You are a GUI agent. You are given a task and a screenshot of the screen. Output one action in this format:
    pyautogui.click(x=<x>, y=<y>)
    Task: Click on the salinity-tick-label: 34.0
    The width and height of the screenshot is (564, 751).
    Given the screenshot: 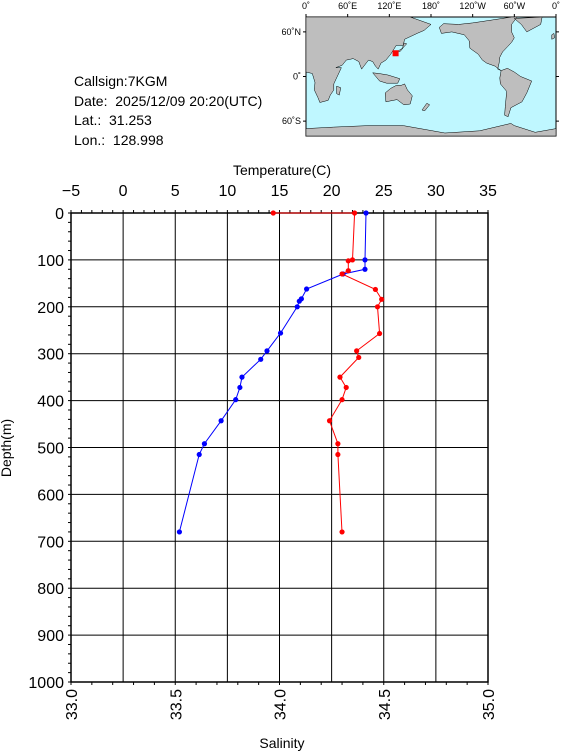 What is the action you would take?
    pyautogui.click(x=281, y=704)
    